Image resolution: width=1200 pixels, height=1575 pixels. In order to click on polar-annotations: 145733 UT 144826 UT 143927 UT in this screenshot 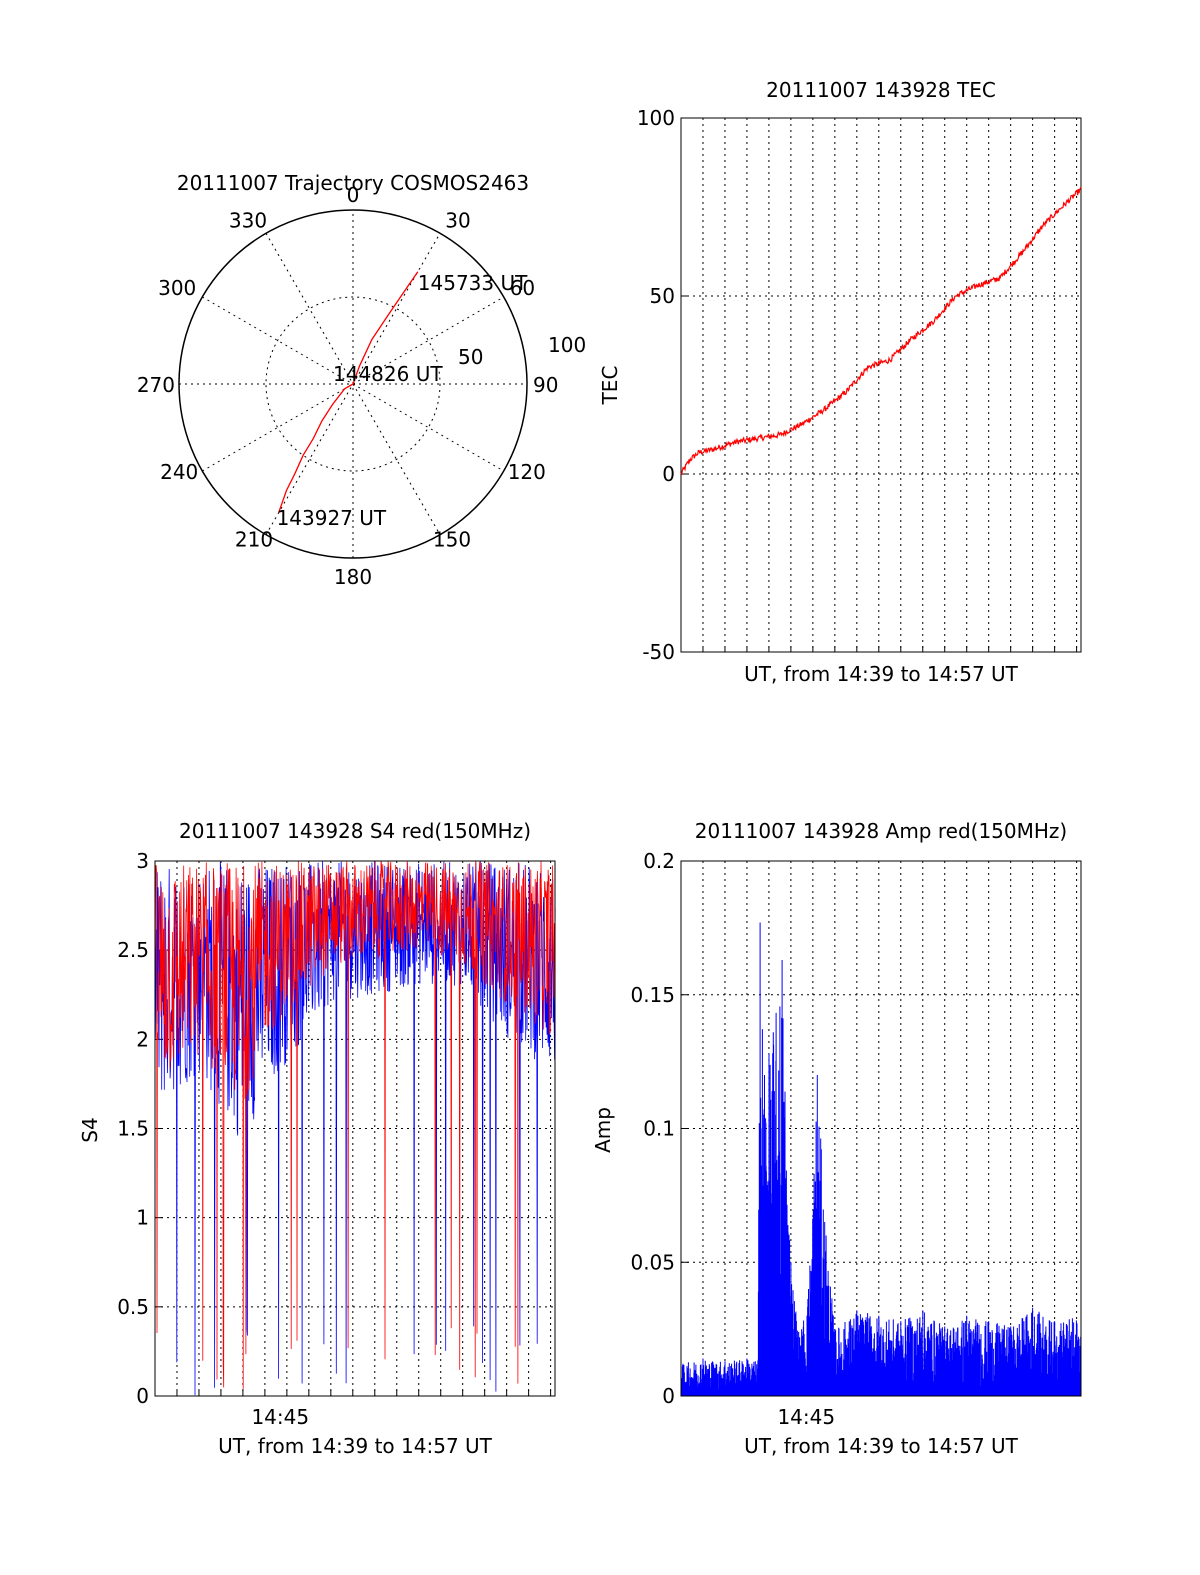, I will do `click(403, 400)`.